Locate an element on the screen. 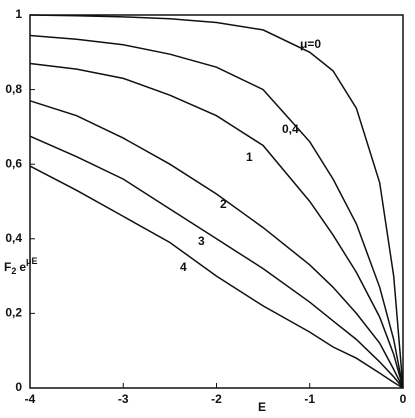 This screenshot has height=418, width=415. y-tick-label: 0,8 is located at coordinates (13, 89).